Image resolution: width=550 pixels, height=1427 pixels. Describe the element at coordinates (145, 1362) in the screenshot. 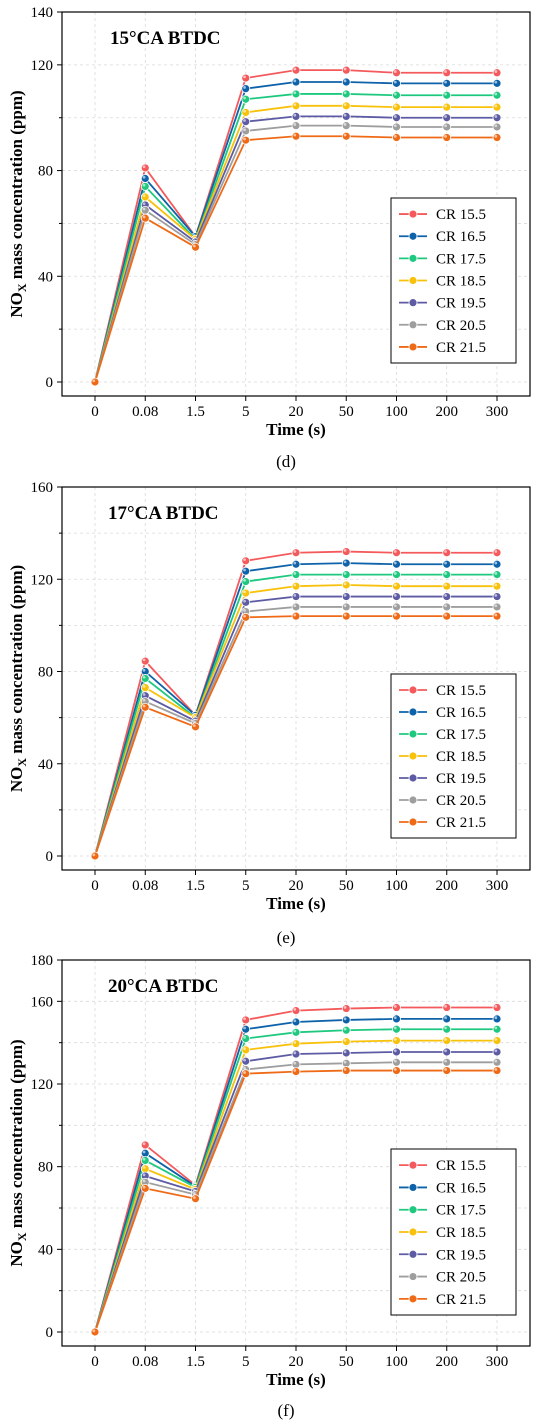

I see `x-tick-label: 0.08` at that location.